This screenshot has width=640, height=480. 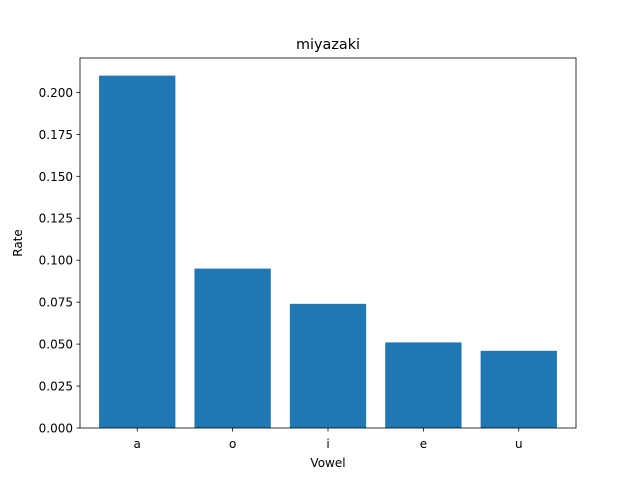 What do you see at coordinates (56, 303) in the screenshot?
I see `y-tick-label: 0.075` at bounding box center [56, 303].